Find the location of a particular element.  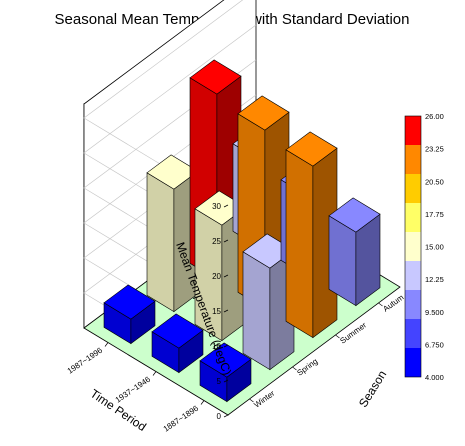

colorbar-tick-label: 6.750 is located at coordinates (434, 344).